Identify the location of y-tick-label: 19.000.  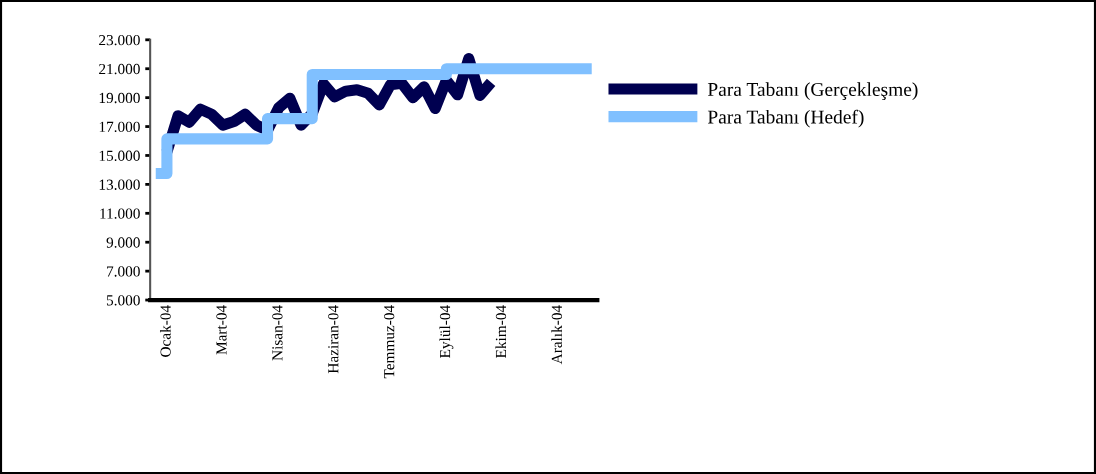
(119, 98).